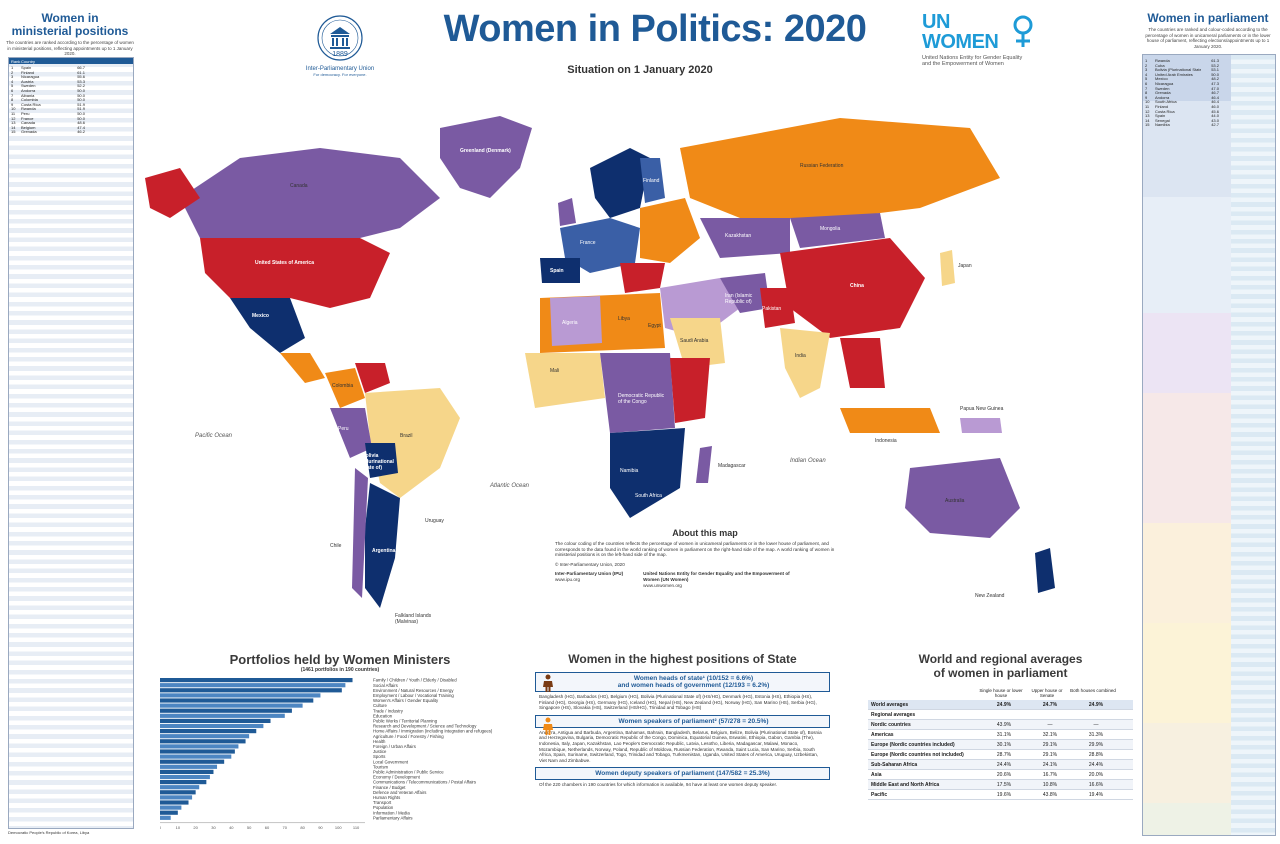  I want to click on region-single: 17.5%, so click(1004, 784).